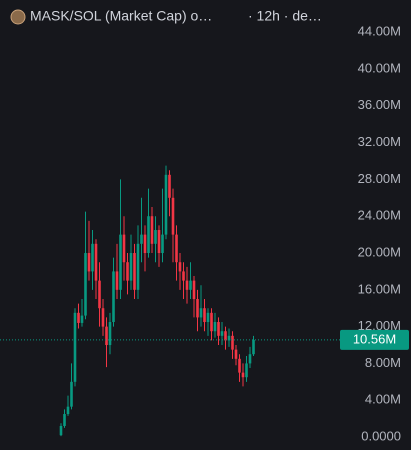 Image resolution: width=411 pixels, height=450 pixels. I want to click on last-price-box, so click(374, 339).